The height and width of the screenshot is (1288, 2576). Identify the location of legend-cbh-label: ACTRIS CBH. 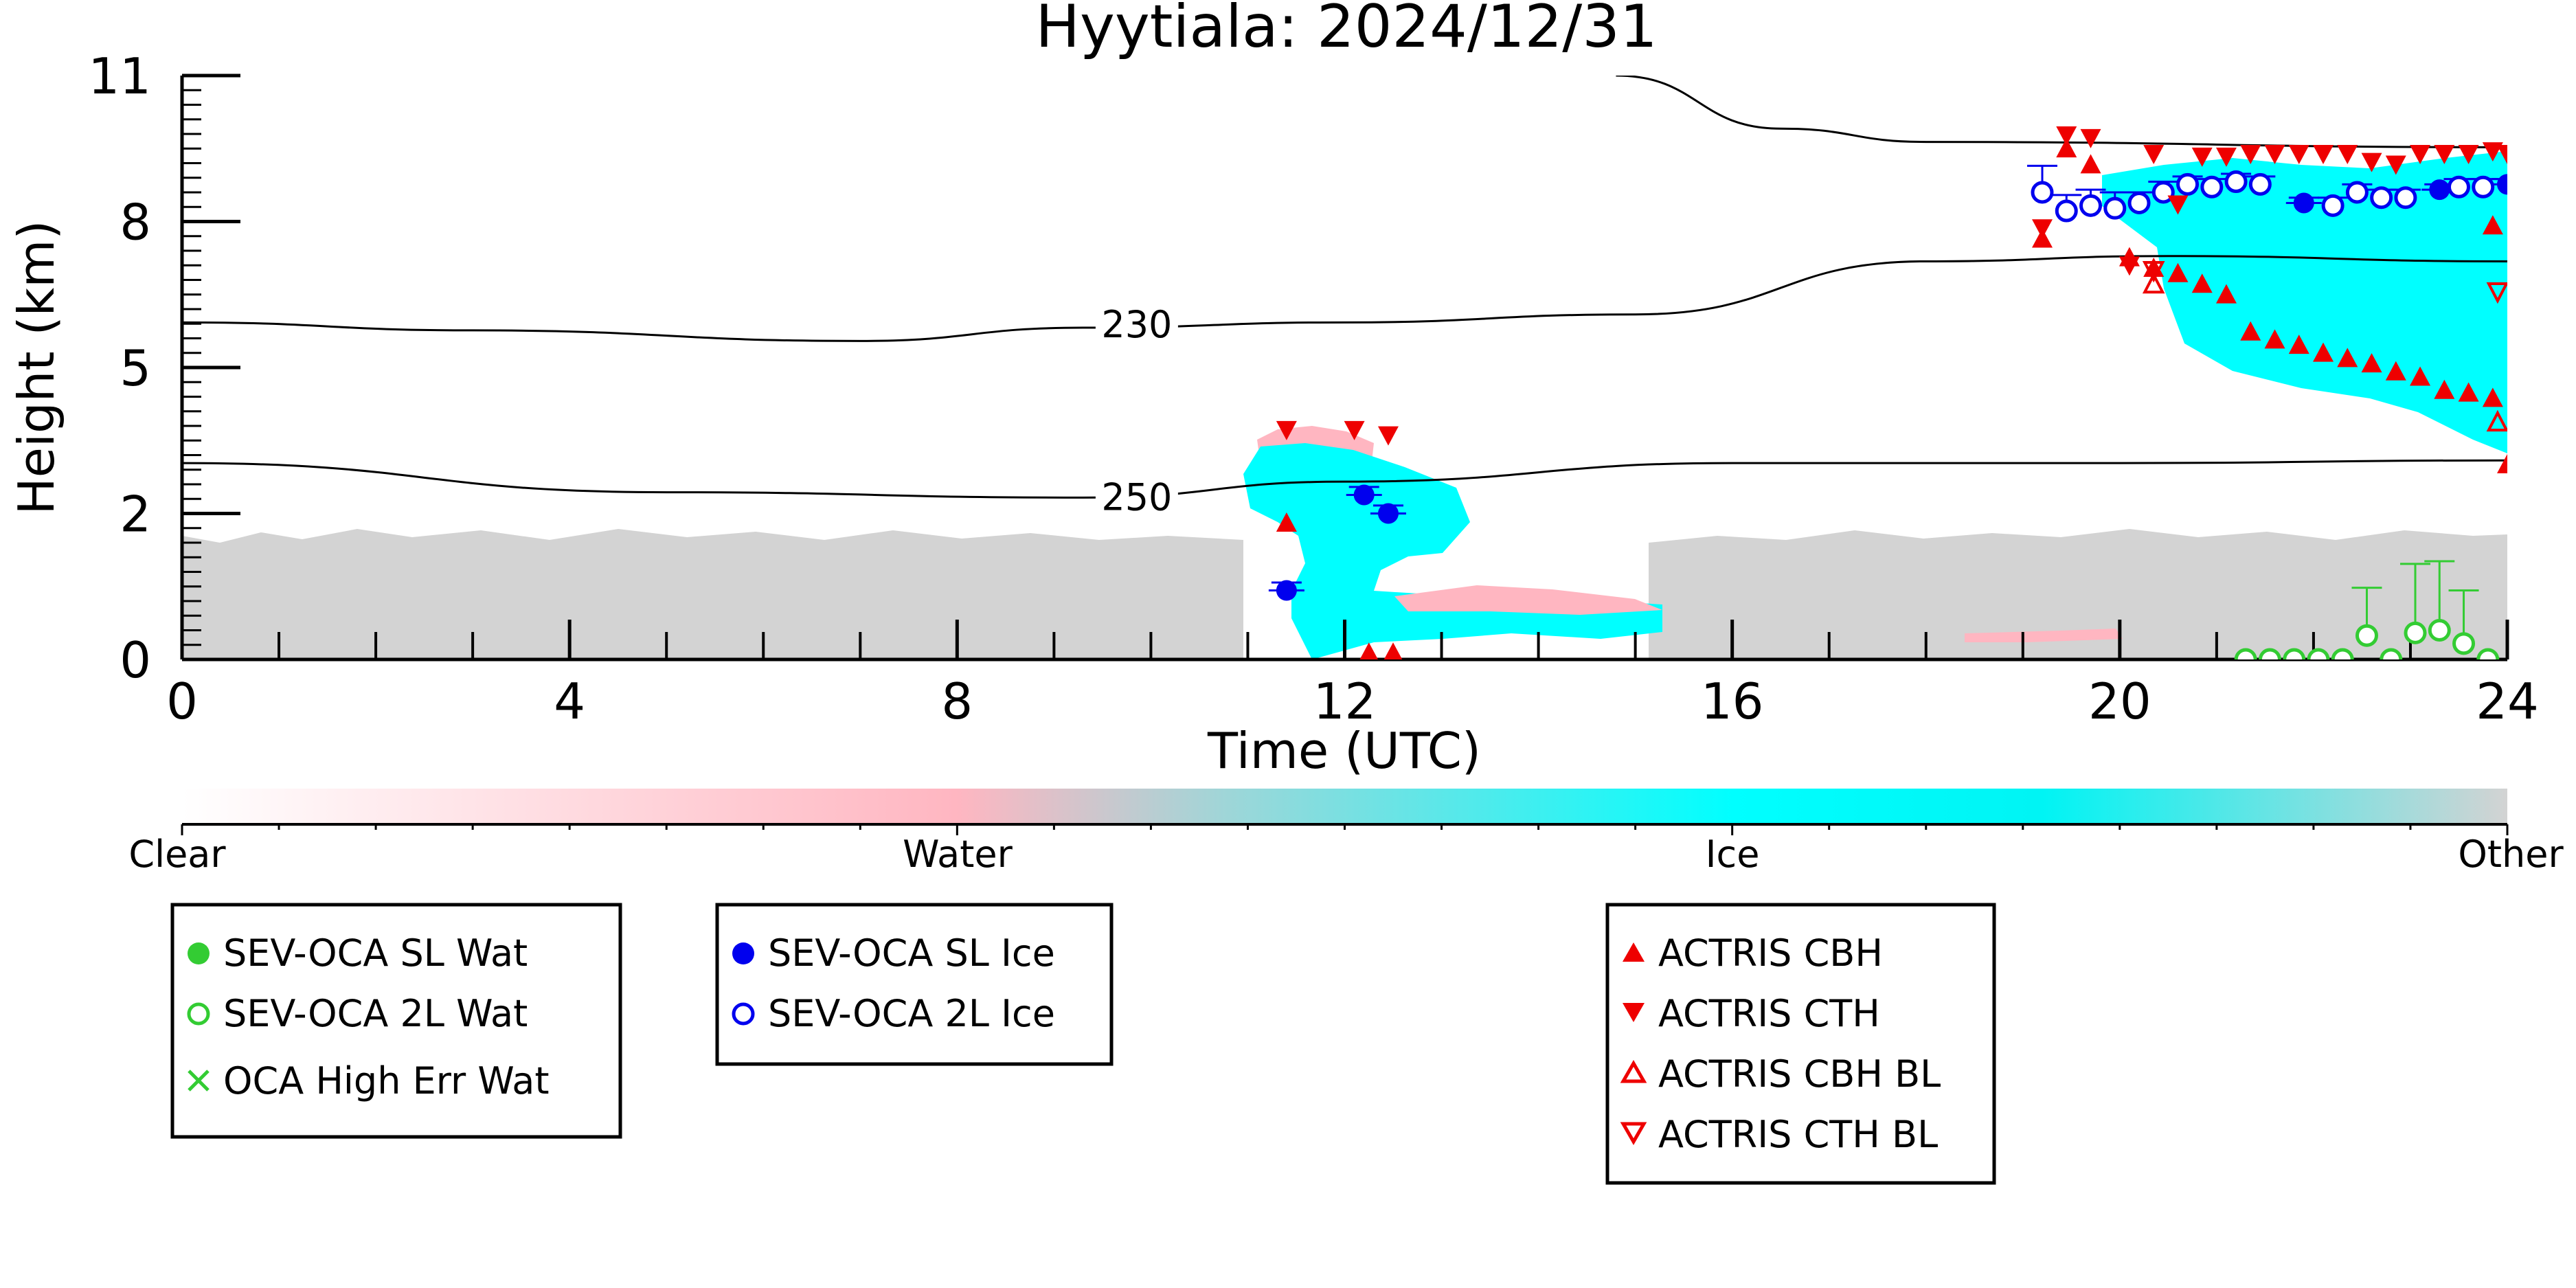
(1770, 953).